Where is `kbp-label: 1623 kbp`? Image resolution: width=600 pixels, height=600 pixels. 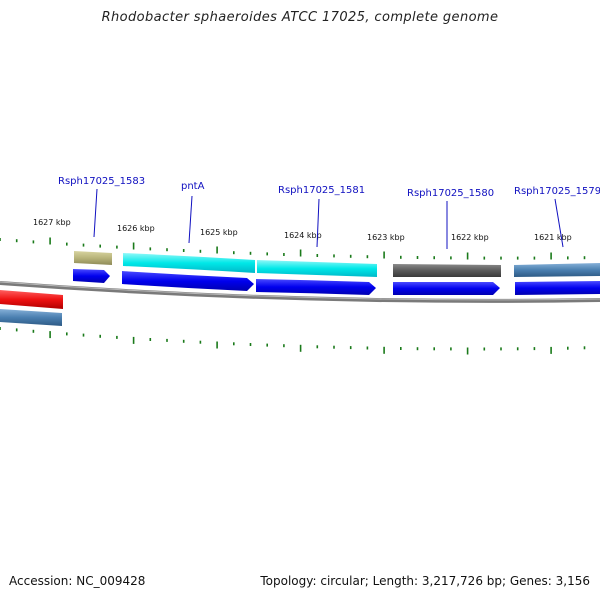
kbp-label: 1623 kbp is located at coordinates (386, 237).